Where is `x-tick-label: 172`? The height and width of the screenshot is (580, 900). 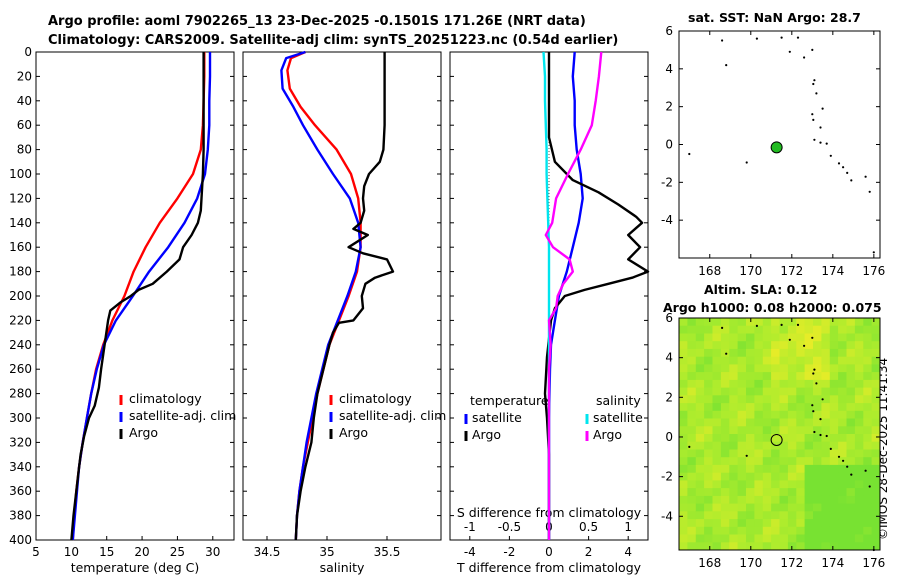
x-tick-label: 172 is located at coordinates (791, 563).